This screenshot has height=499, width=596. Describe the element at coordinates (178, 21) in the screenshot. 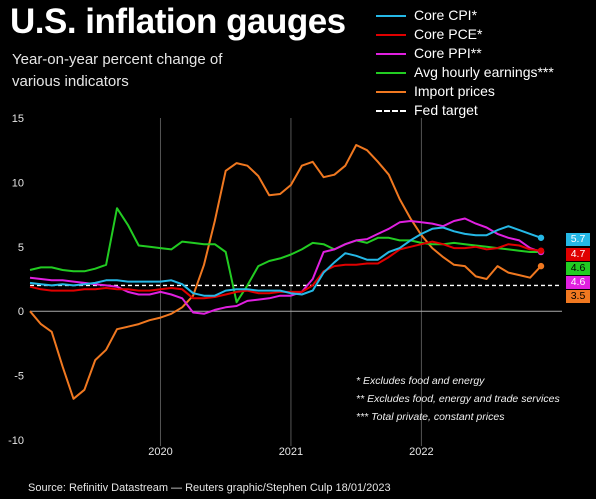

I see `page-title: U.S. inflation gauges` at that location.